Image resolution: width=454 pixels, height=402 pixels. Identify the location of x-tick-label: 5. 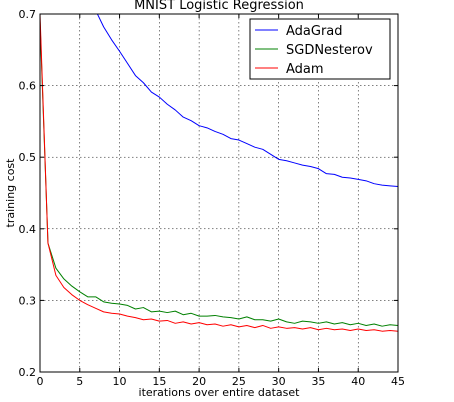
(79, 381).